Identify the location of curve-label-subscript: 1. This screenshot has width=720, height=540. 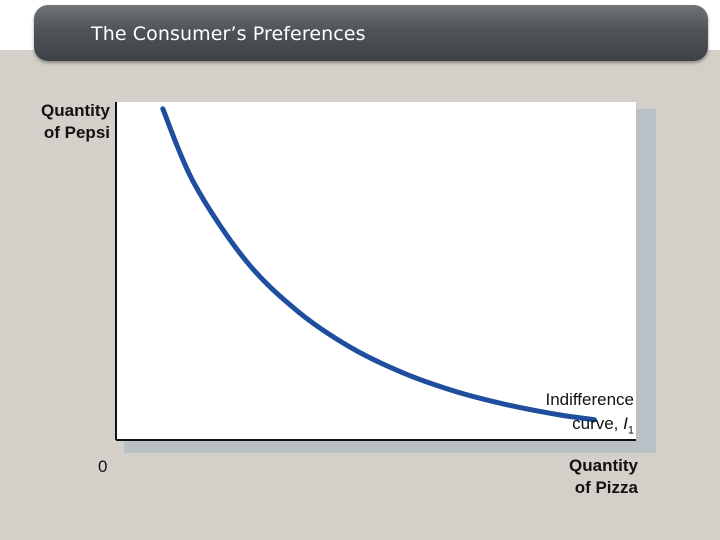
(630, 430).